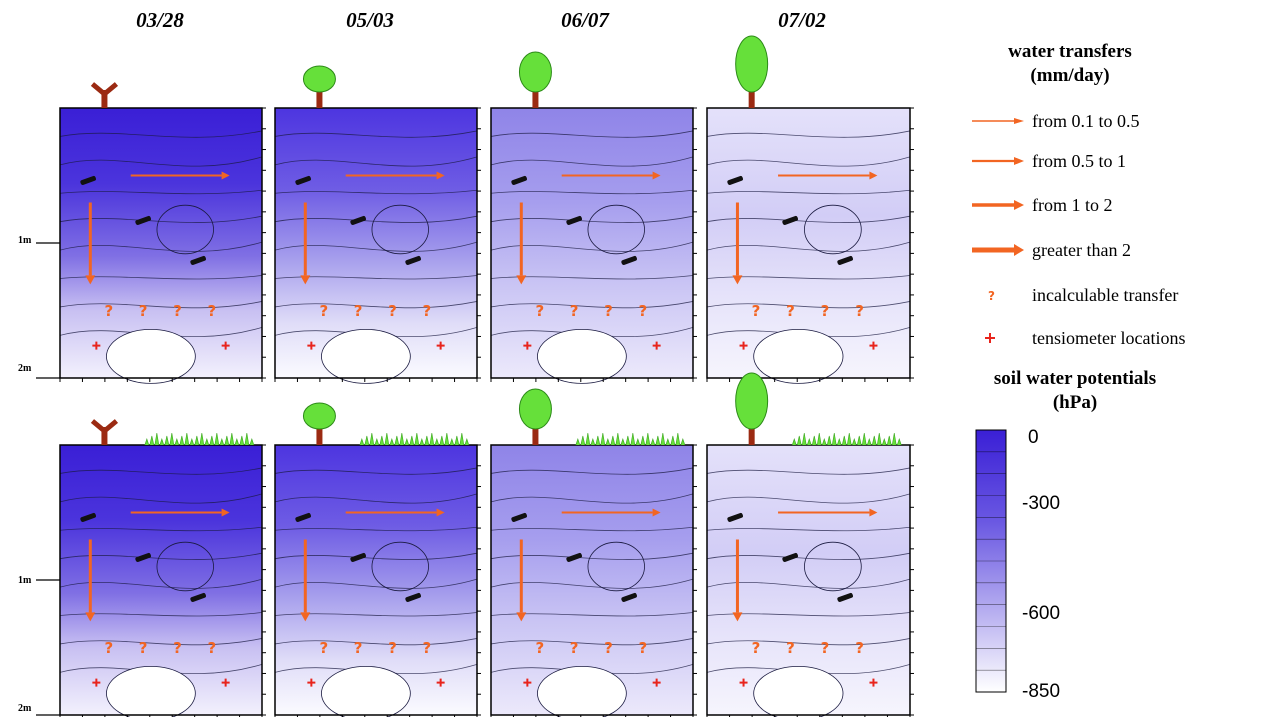 Image resolution: width=1266 pixels, height=717 pixels. Describe the element at coordinates (1070, 51) in the screenshot. I see `transfers-title: water transfers` at that location.